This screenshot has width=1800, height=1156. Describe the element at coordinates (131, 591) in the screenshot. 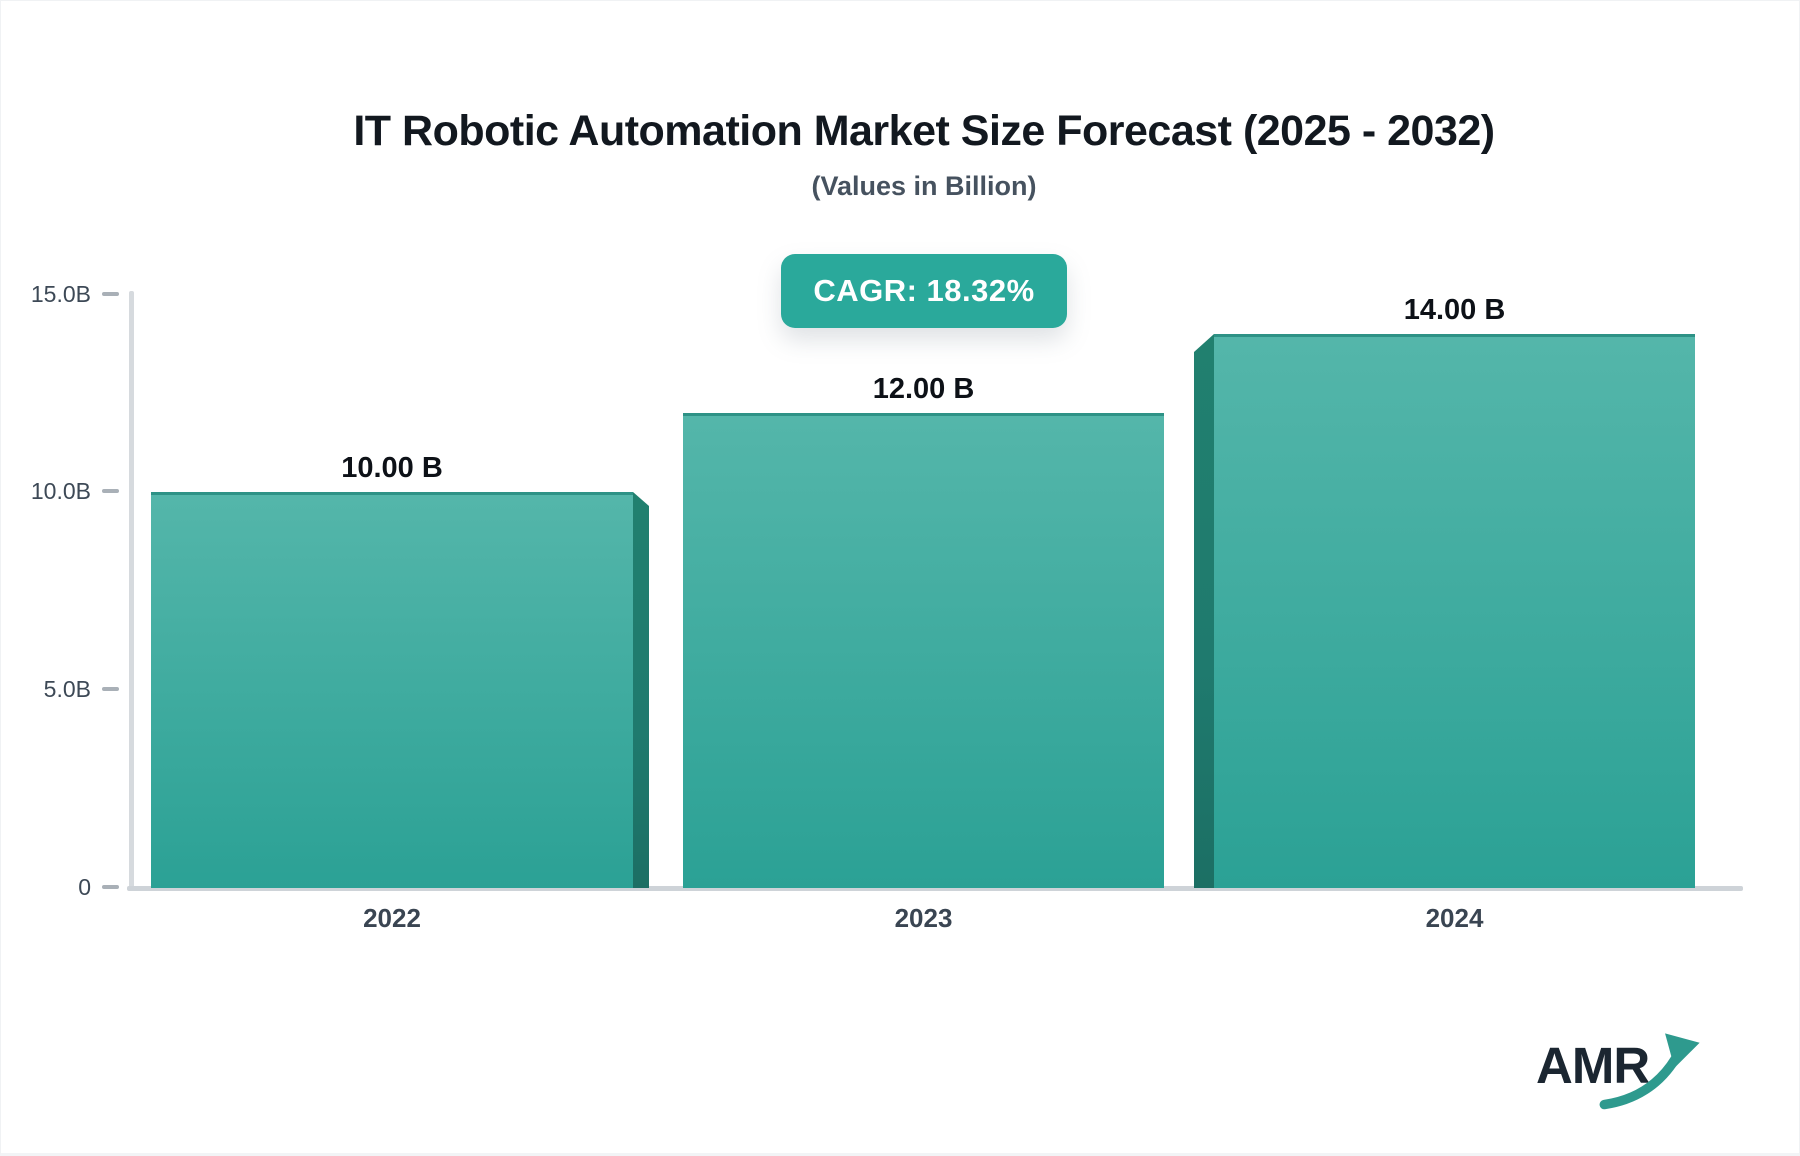

I see `y-axis-line` at that location.